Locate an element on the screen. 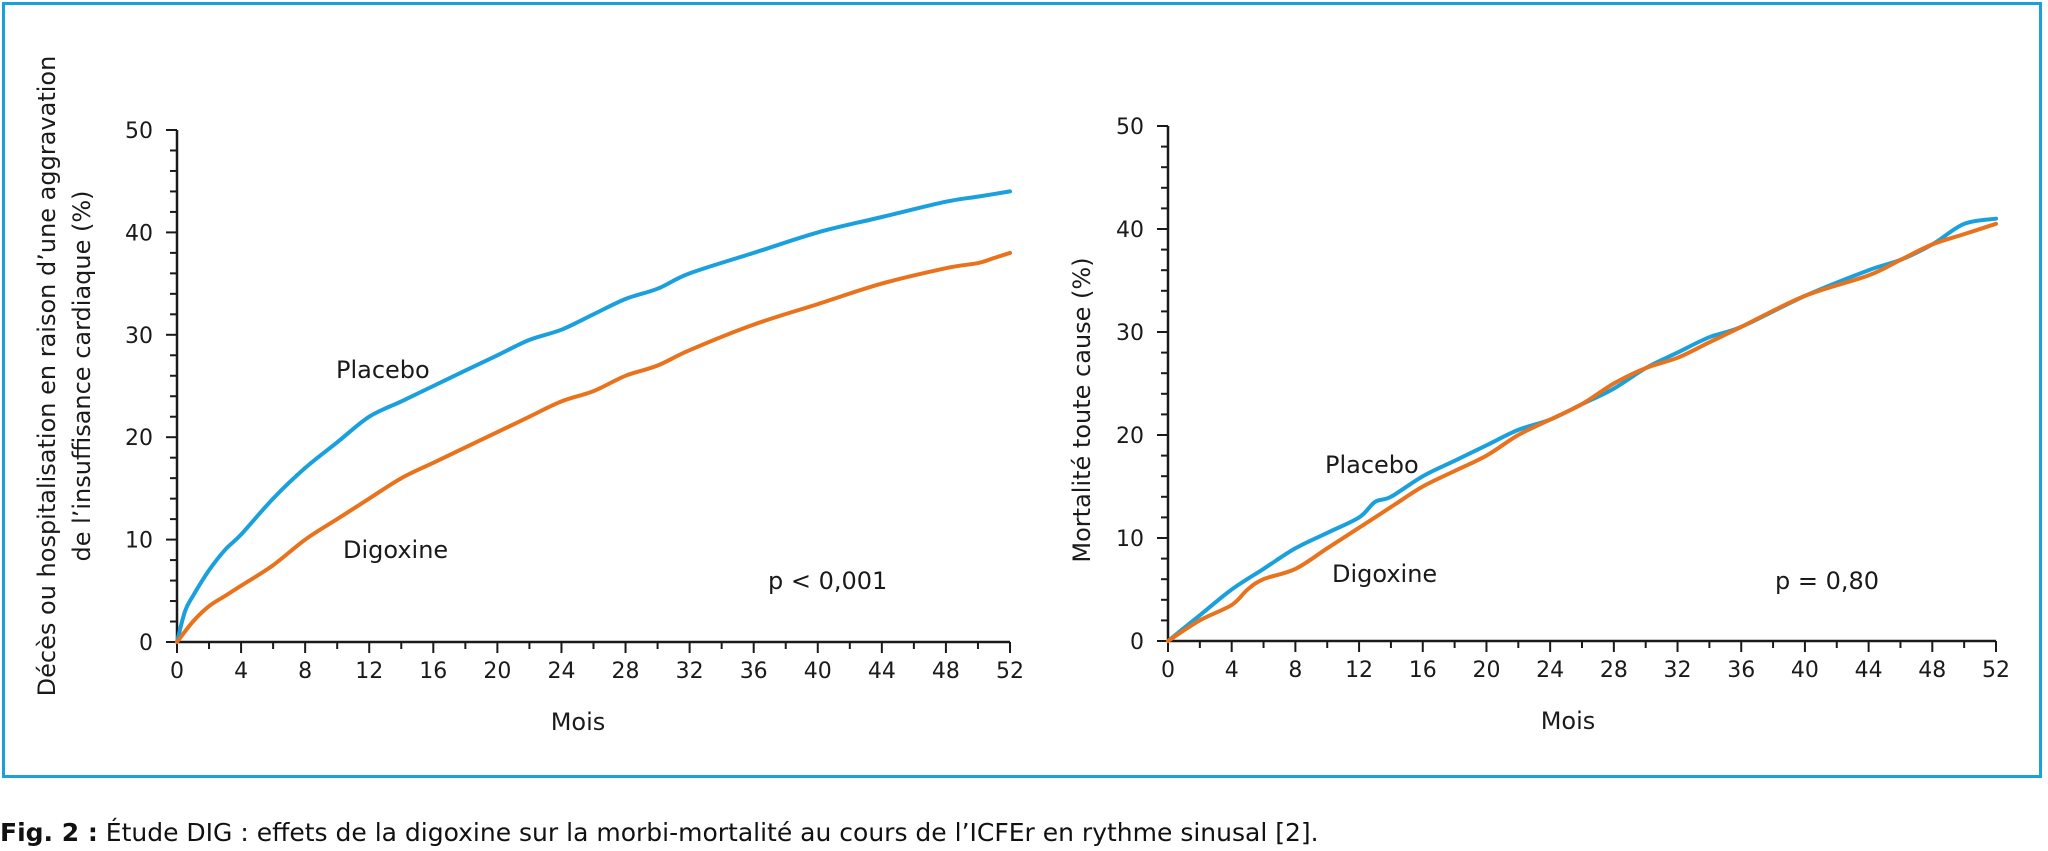 The image size is (2048, 851). caption-label: Fig. 2 : is located at coordinates (49, 832).